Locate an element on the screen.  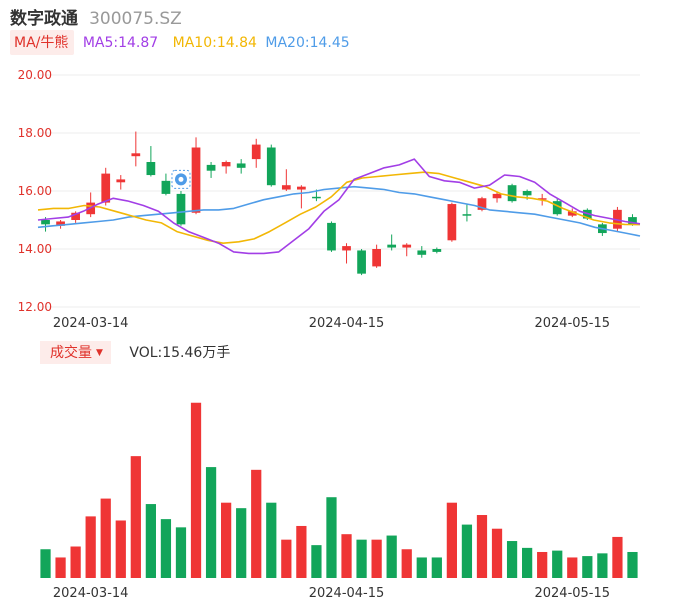
volume-tag-label: 成交量 is located at coordinates (71, 353).